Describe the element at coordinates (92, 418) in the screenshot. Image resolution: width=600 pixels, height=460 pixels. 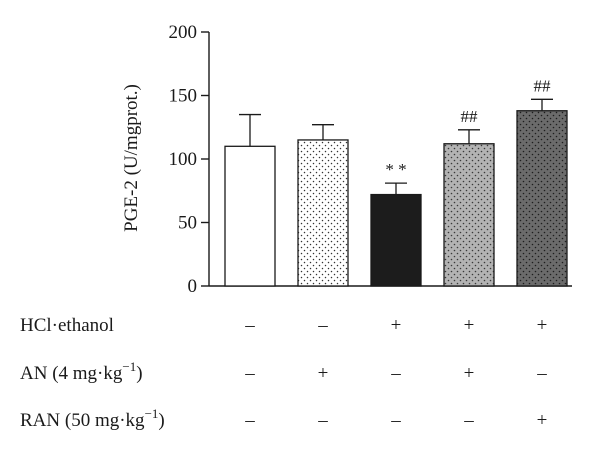
I see `treatment-row-label: RAN (50 mg·kg−1)` at that location.